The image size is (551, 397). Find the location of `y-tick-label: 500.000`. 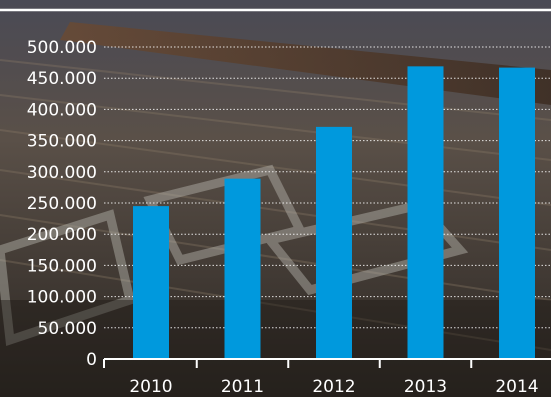

y-tick-label: 500.000 is located at coordinates (62, 48).